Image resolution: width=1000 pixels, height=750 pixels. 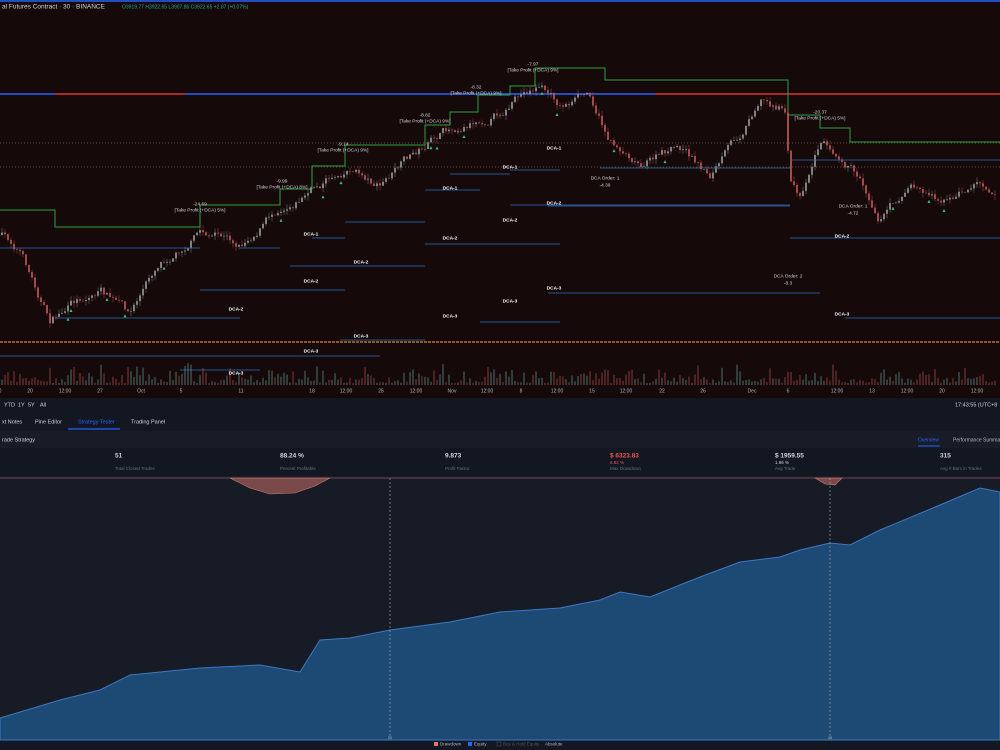 I want to click on panel-tab: xt Notes, so click(x=12, y=422).